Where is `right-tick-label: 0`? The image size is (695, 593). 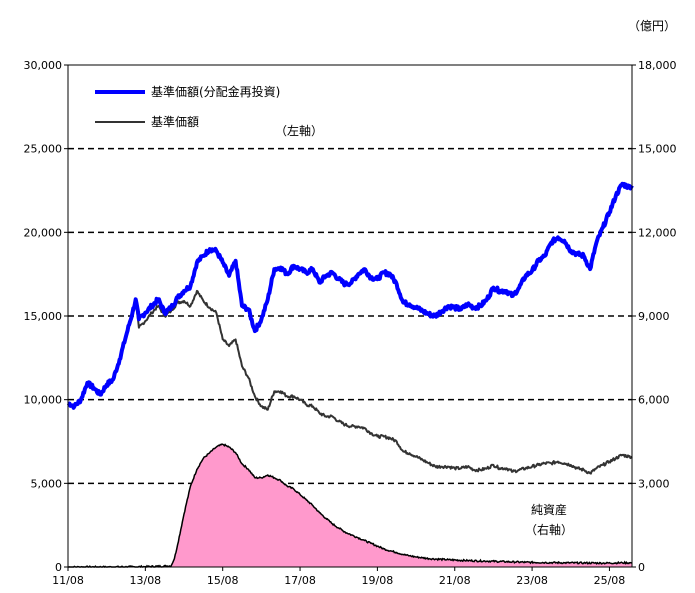
right-tick-label: 0 is located at coordinates (641, 567).